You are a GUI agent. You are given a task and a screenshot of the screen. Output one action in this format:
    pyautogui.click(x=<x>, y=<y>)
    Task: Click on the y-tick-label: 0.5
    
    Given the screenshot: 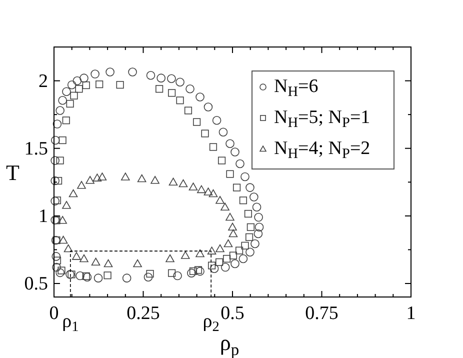 What is the action you would take?
    pyautogui.click(x=36, y=283)
    